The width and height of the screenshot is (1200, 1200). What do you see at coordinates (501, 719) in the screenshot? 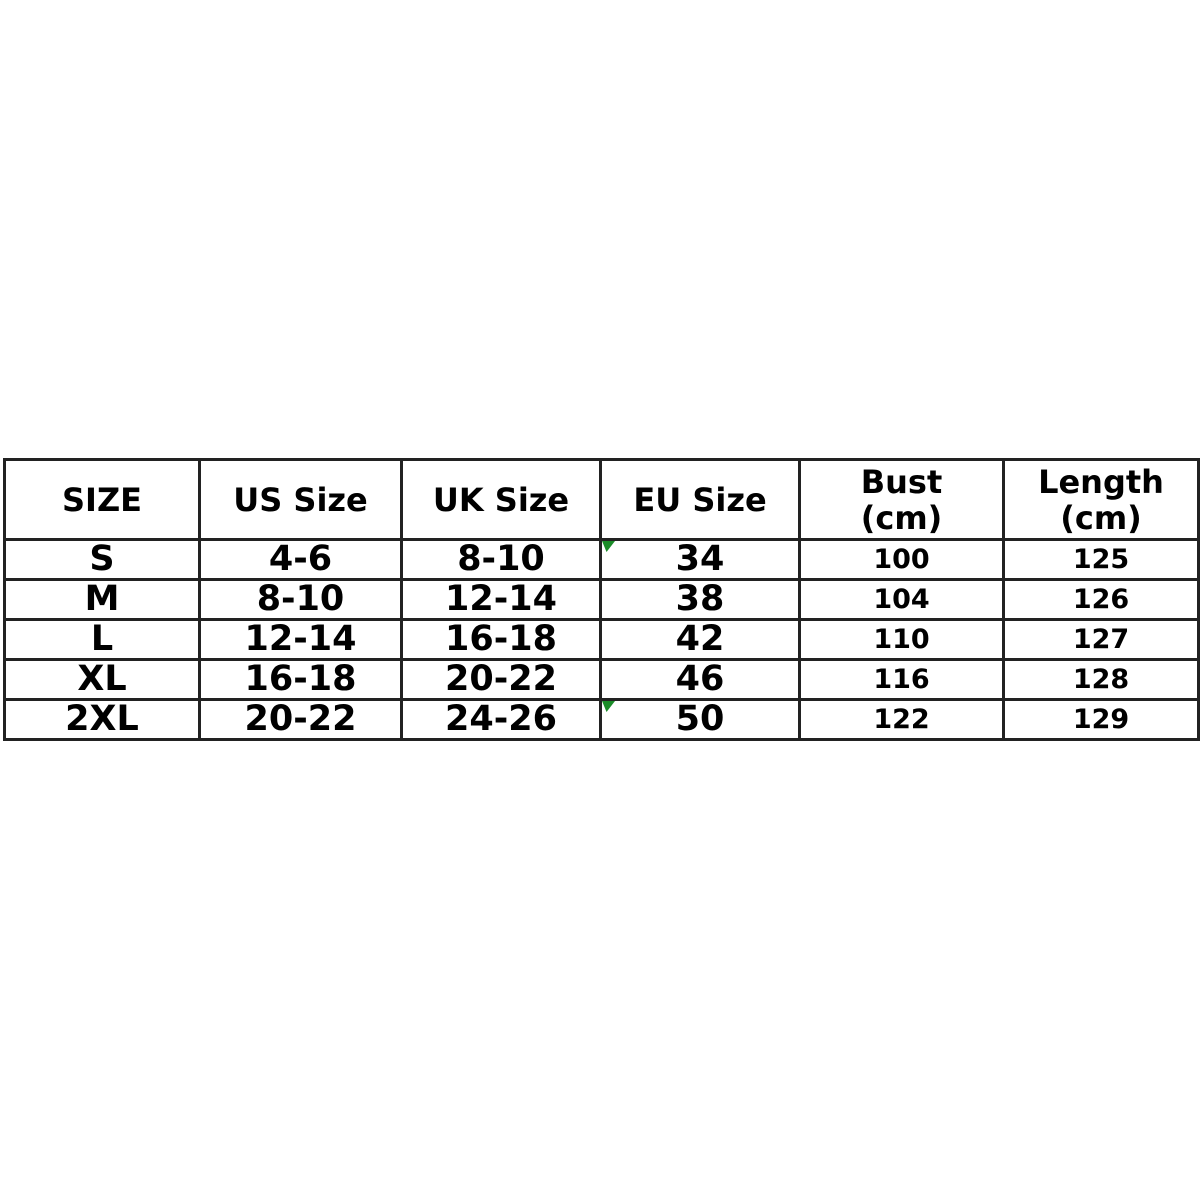
I see `cell-uk-size: 24-26` at bounding box center [501, 719].